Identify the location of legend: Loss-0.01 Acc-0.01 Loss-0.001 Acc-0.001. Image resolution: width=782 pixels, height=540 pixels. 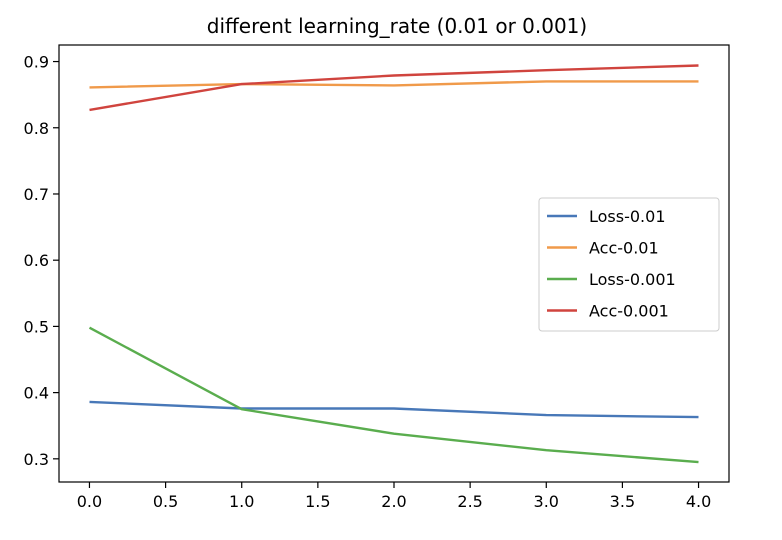
(629, 264).